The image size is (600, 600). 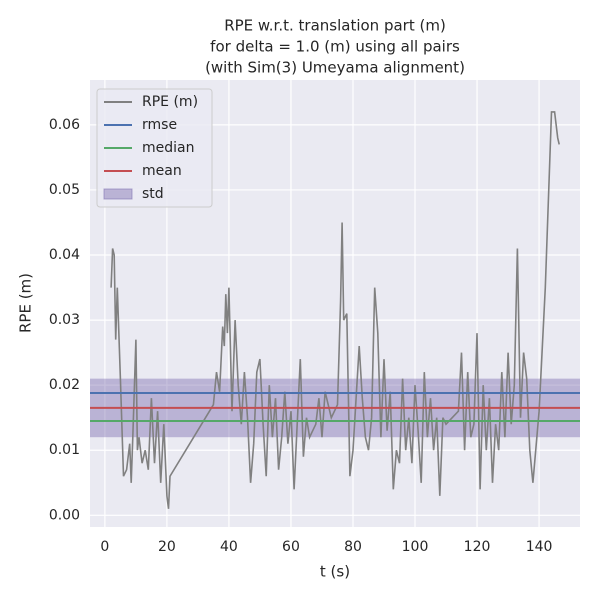 I want to click on y-axis-label: RPE (m), so click(x=26, y=303).